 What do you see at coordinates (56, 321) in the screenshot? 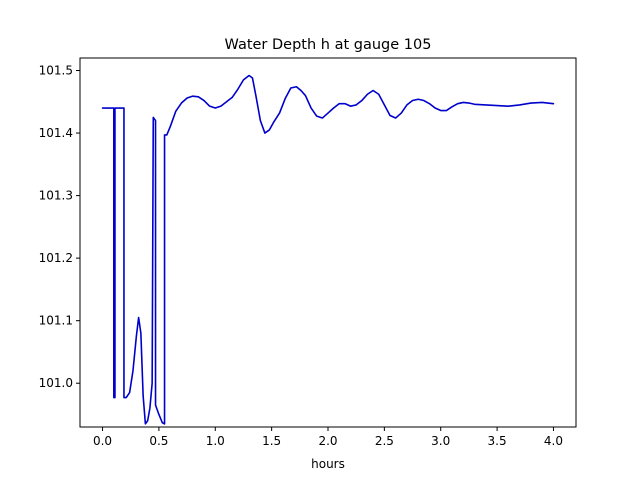
I see `y-tick-label: 101.1` at bounding box center [56, 321].